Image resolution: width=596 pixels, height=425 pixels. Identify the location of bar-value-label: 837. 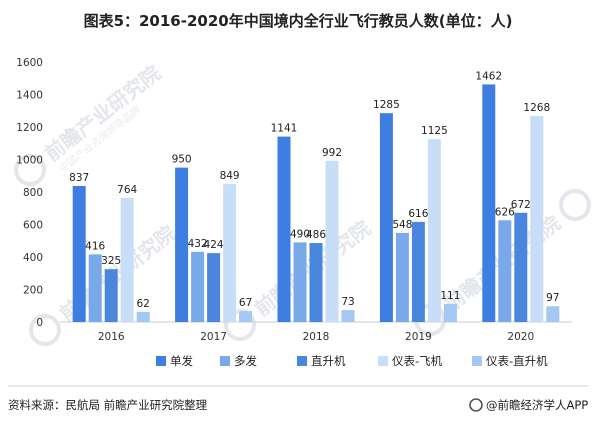
(79, 178).